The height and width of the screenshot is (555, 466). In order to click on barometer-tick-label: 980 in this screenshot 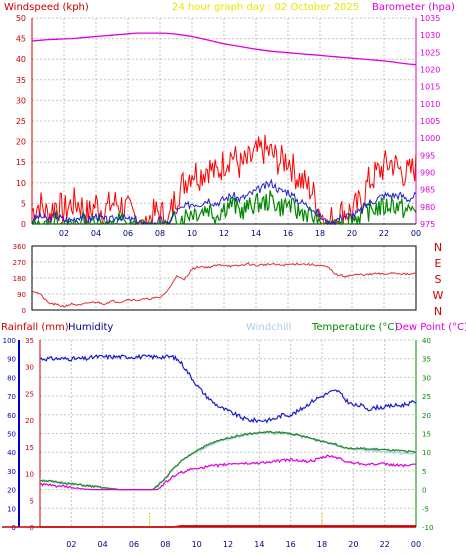, I will do `click(427, 207)`.